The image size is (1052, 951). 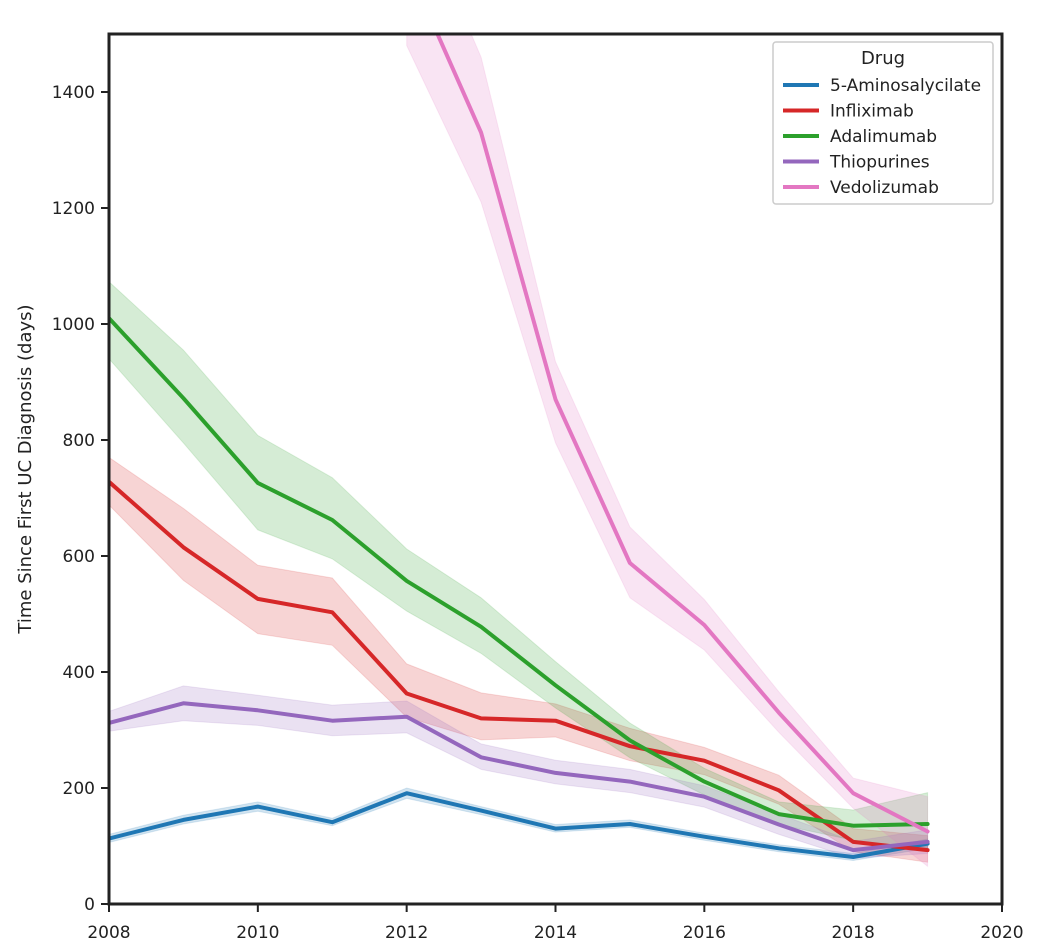 What do you see at coordinates (406, 933) in the screenshot?
I see `x-tick-label: 2012` at bounding box center [406, 933].